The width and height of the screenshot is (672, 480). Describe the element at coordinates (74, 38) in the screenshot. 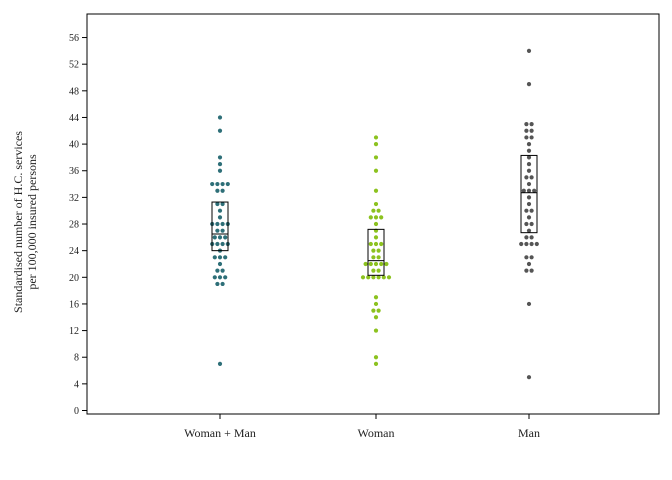

I see `y-tick-label: 56` at that location.